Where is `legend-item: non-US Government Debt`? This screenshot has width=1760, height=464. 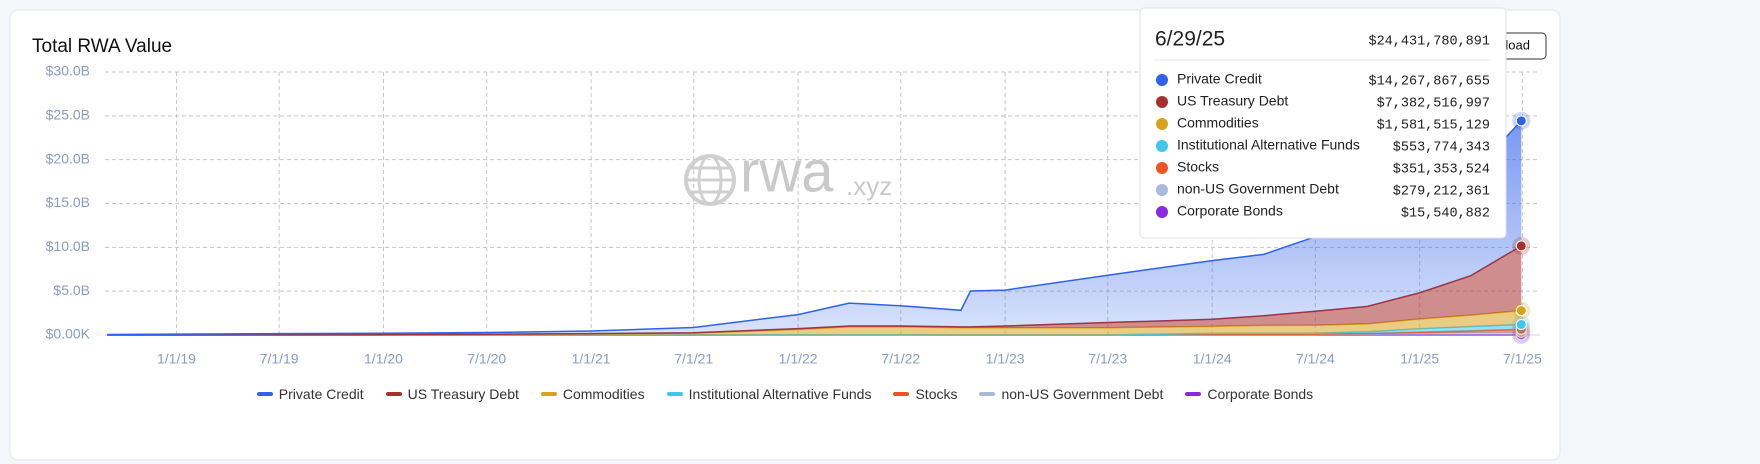
legend-item: non-US Government Debt is located at coordinates (1071, 394).